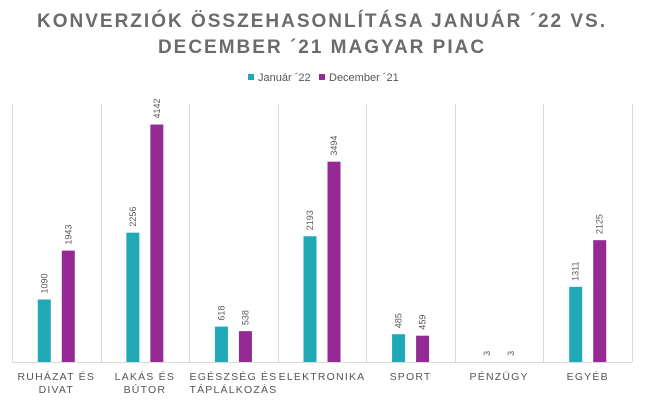  I want to click on data-label: 4142, so click(157, 108).